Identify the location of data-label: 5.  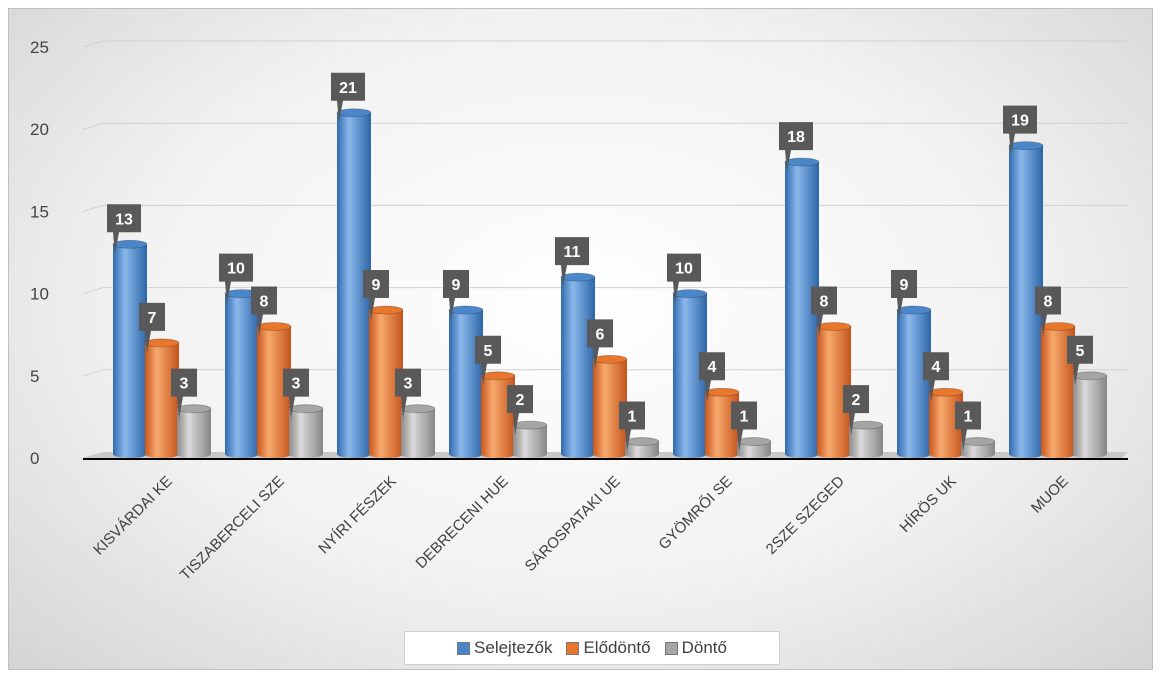
(1080, 351).